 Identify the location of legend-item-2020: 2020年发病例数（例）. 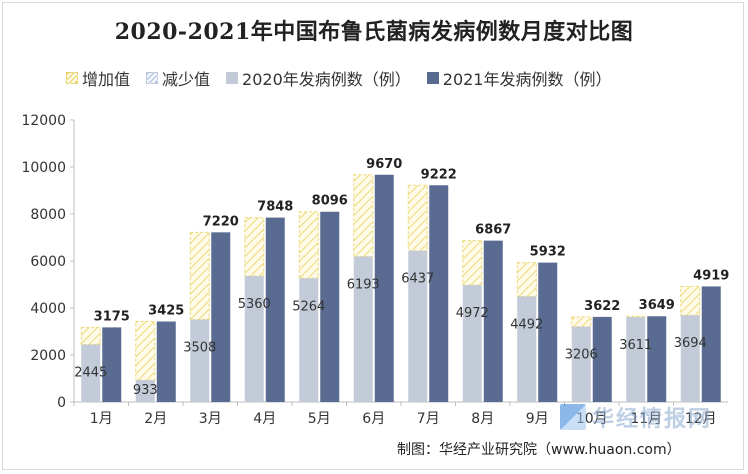
(318, 78).